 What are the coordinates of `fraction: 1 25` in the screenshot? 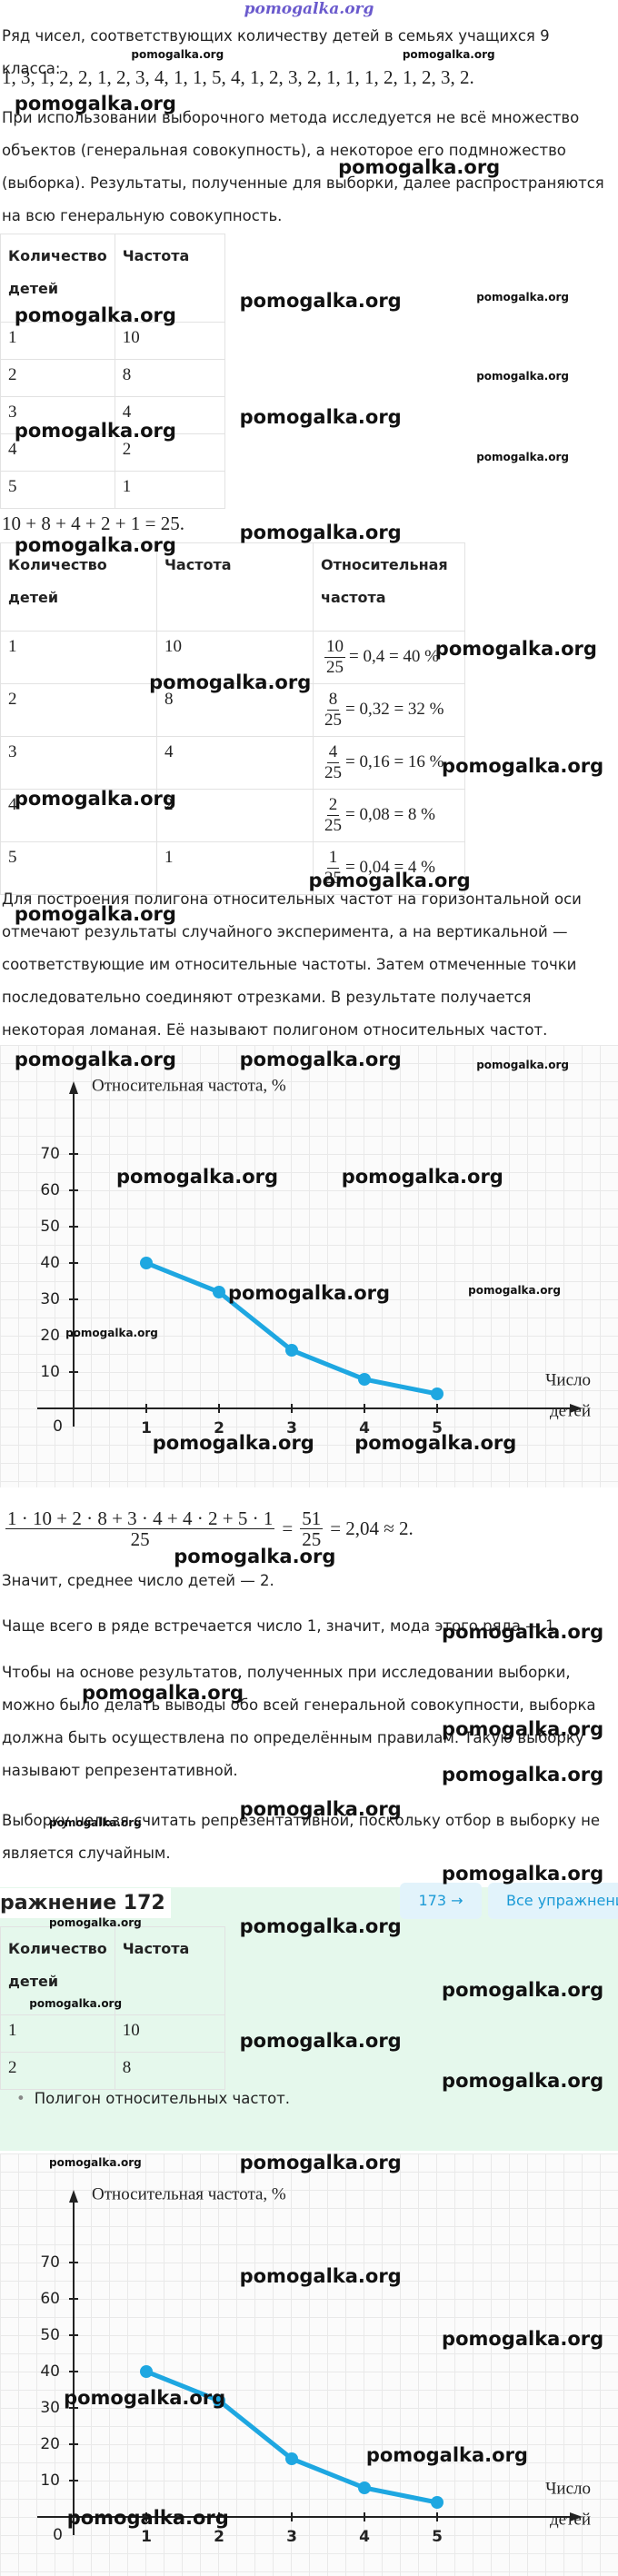 It's located at (333, 868).